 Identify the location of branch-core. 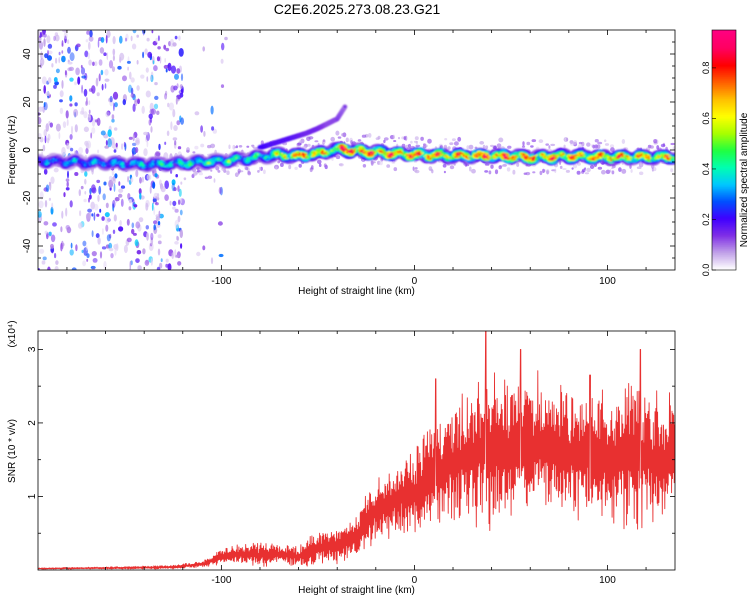
(345, 107).